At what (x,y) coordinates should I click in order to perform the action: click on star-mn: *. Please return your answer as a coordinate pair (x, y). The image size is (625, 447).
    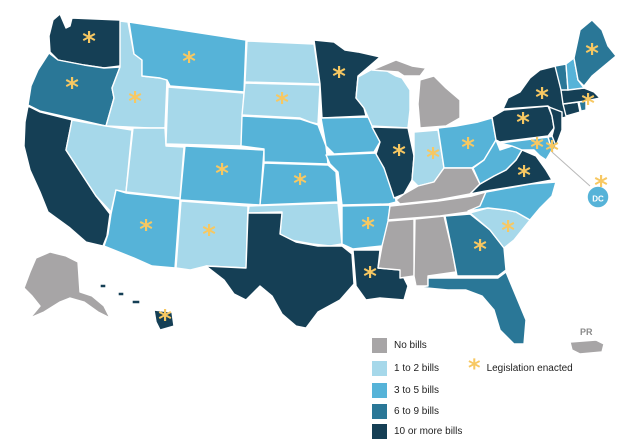
    Looking at the image, I should click on (339, 77).